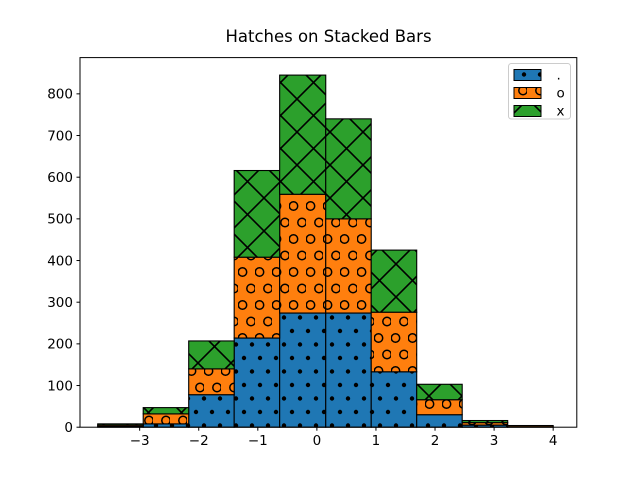 This screenshot has height=480, width=640. What do you see at coordinates (60, 303) in the screenshot?
I see `y-tick-label: 300` at bounding box center [60, 303].